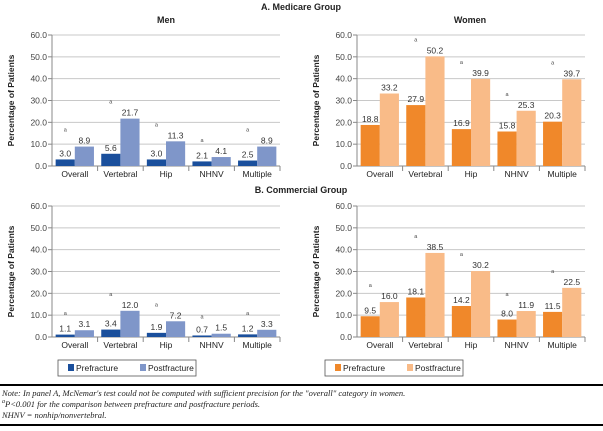 The image size is (603, 431). Describe the element at coordinates (370, 310) in the screenshot. I see `data-label: 9.5` at that location.